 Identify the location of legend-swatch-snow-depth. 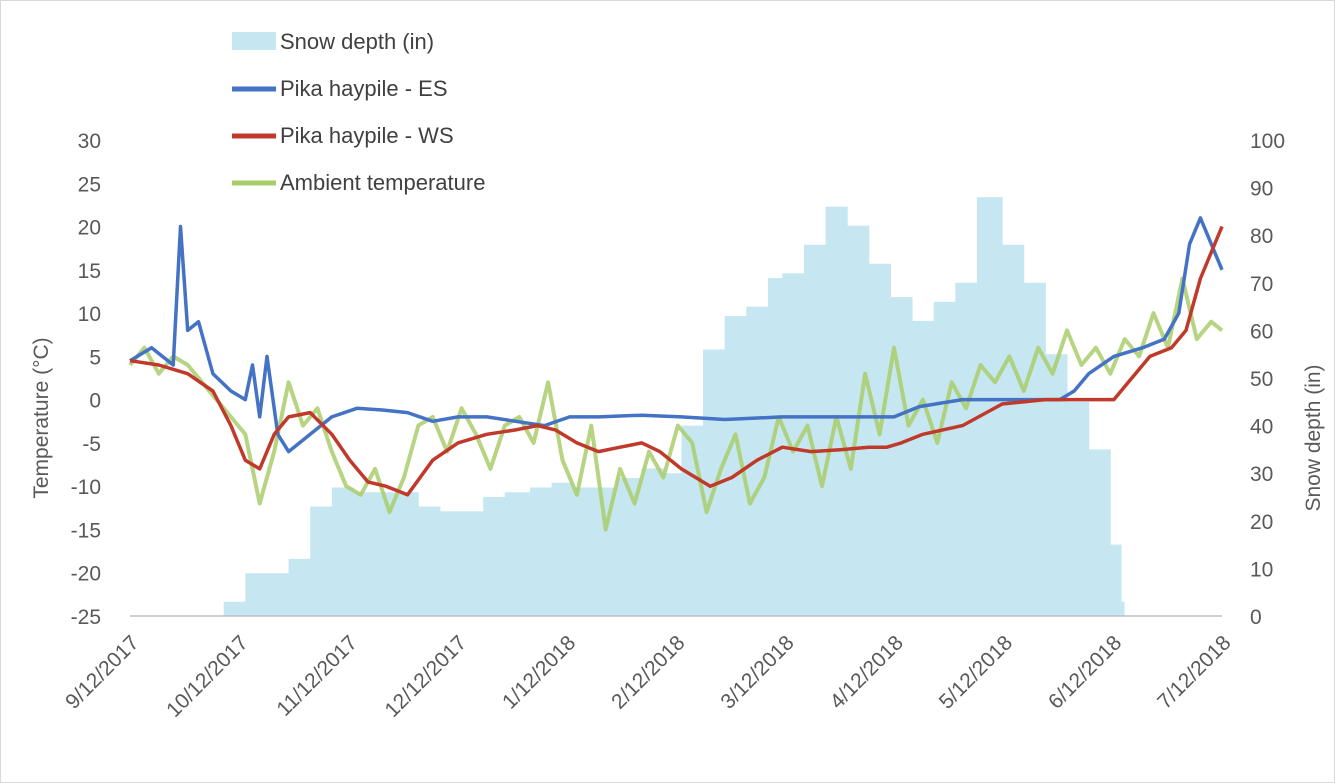
(254, 41).